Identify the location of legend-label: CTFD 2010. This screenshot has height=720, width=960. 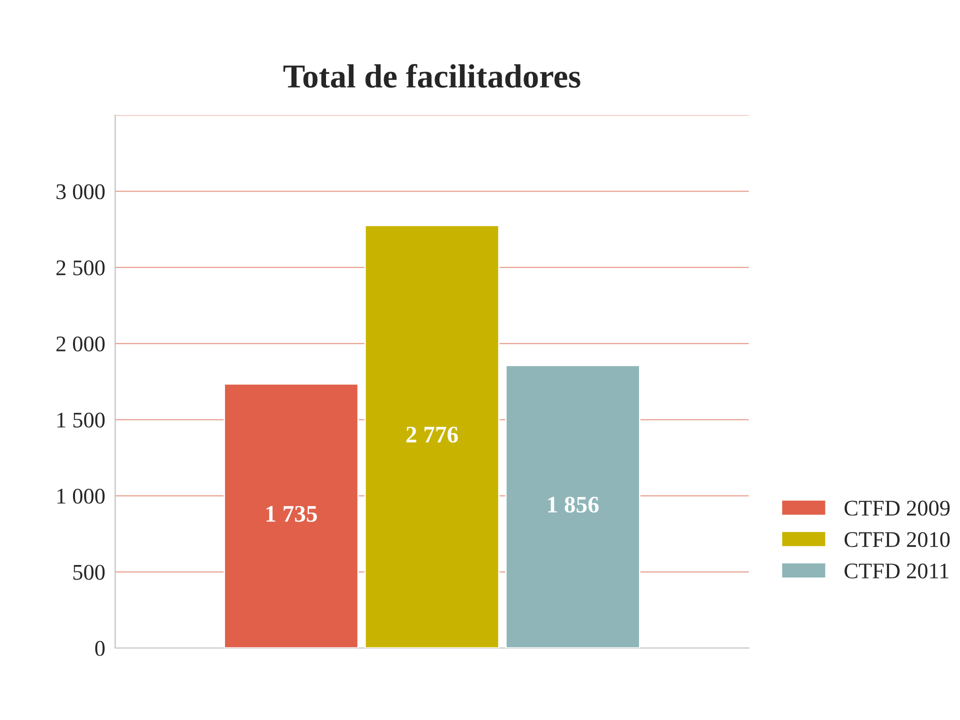
(897, 540).